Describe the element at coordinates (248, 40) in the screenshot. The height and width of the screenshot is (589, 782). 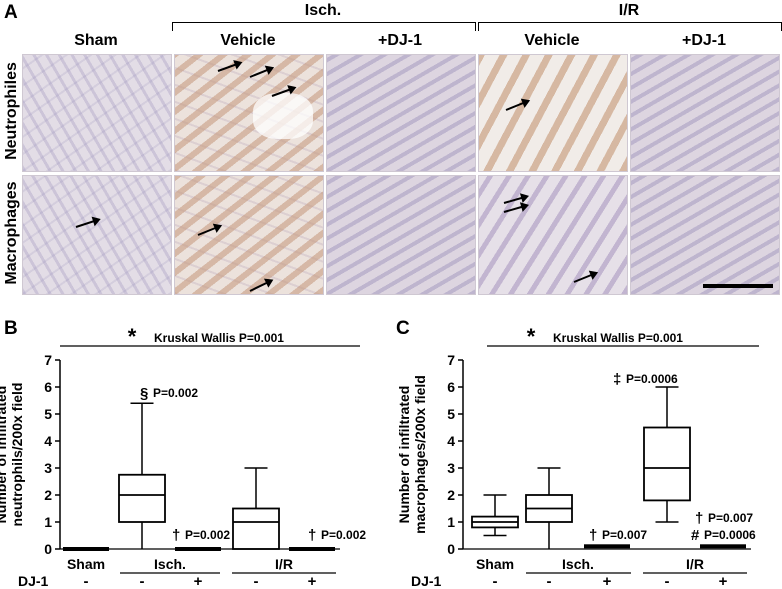
I see `column-header-isch-vehicle: Vehicle` at that location.